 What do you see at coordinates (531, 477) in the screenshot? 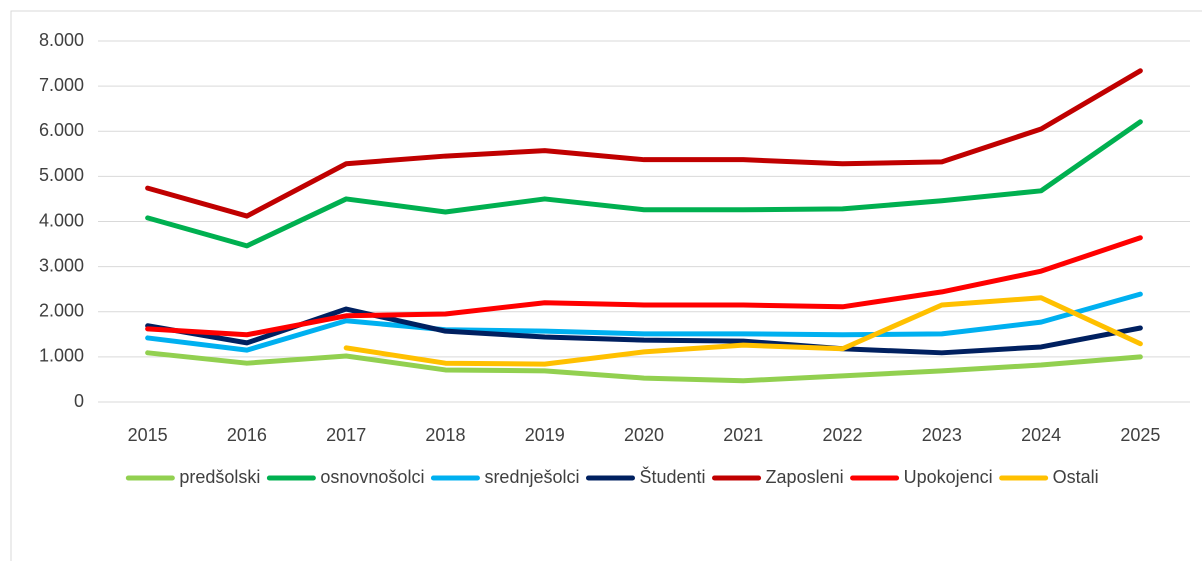
I see `legend-label: srednješolci` at bounding box center [531, 477].